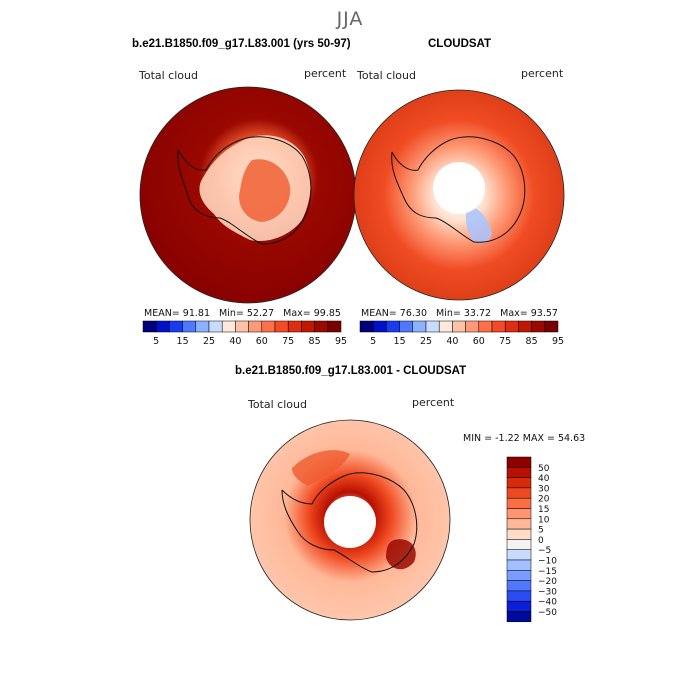  I want to click on obs-max-value: 93.57, so click(544, 313).